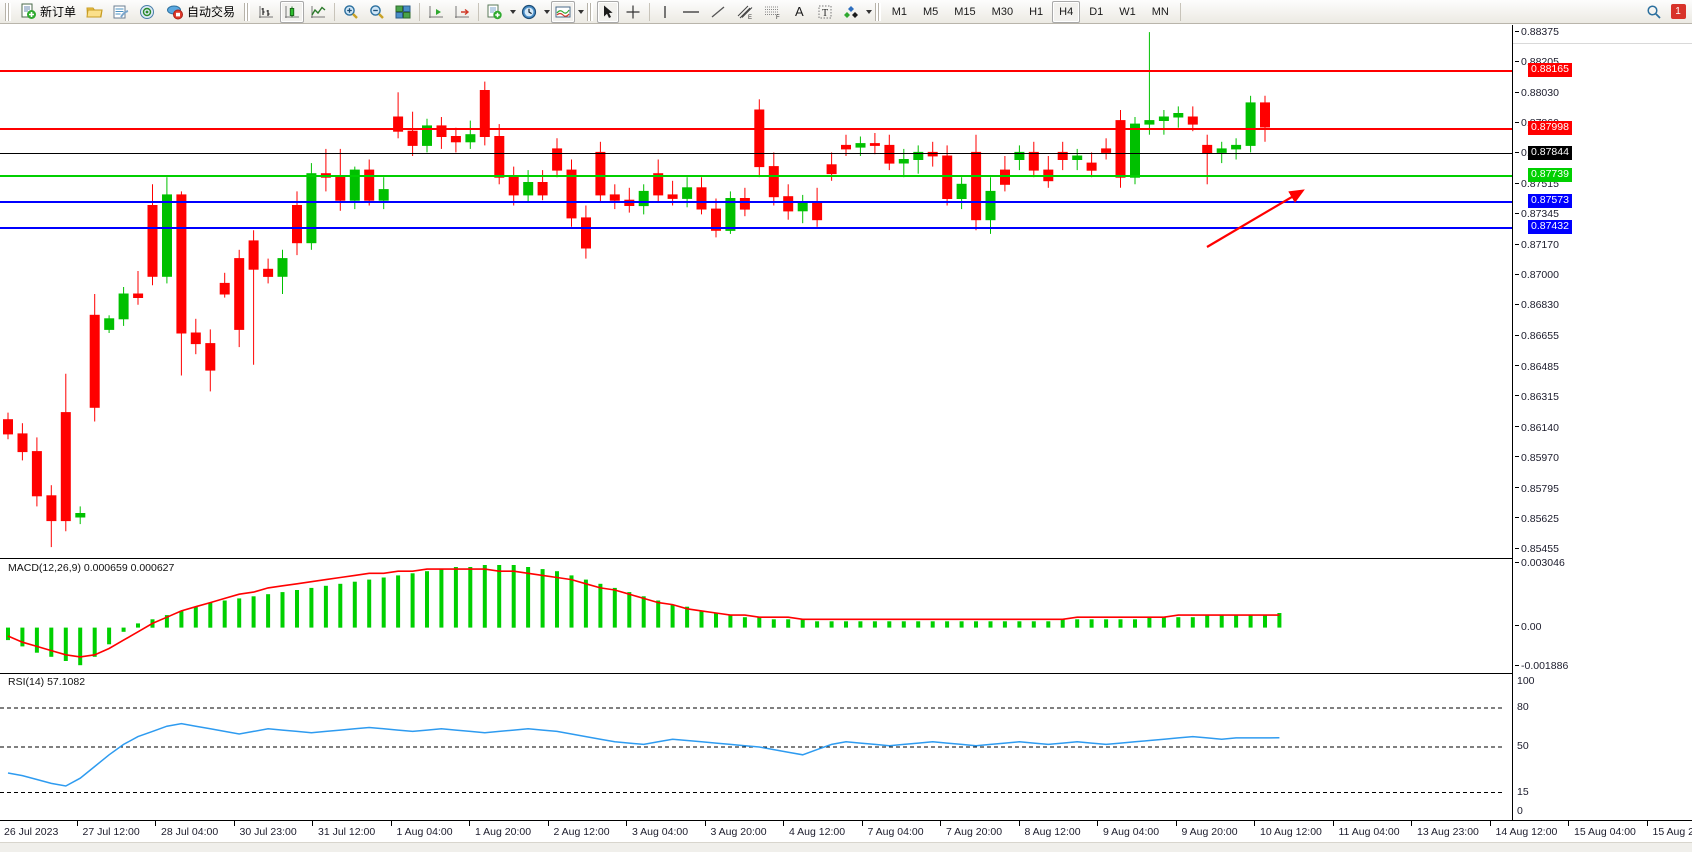 This screenshot has height=852, width=1692. Describe the element at coordinates (895, 832) in the screenshot. I see `time-axis-label: 7 Aug 04:00` at that location.